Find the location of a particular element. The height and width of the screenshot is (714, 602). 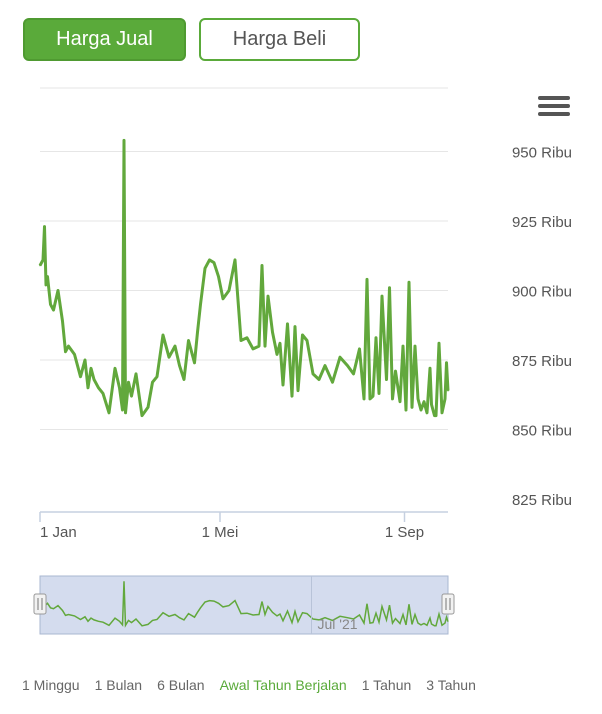

range-option: 1 Tahun is located at coordinates (386, 685).